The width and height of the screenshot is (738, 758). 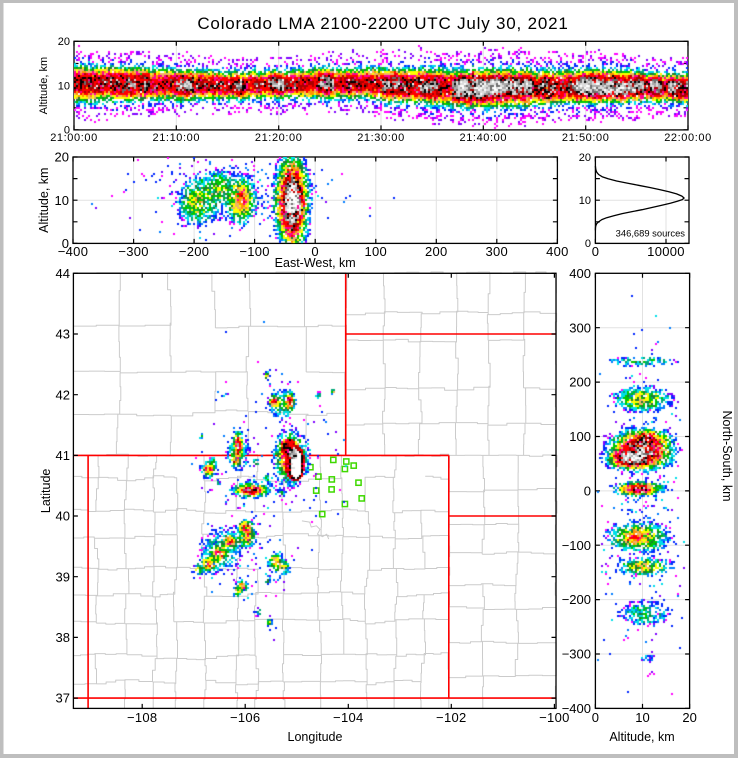 What do you see at coordinates (483, 138) in the screenshot?
I see `svg-text: 21:40:00` at bounding box center [483, 138].